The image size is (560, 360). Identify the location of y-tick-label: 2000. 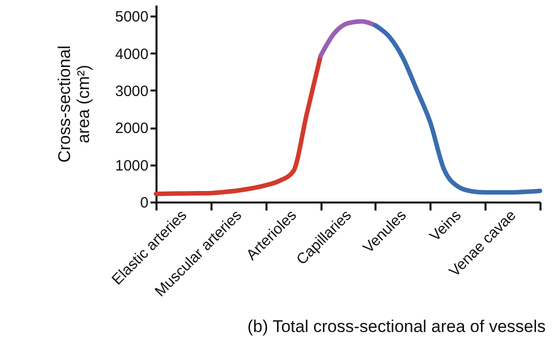
(131, 129).